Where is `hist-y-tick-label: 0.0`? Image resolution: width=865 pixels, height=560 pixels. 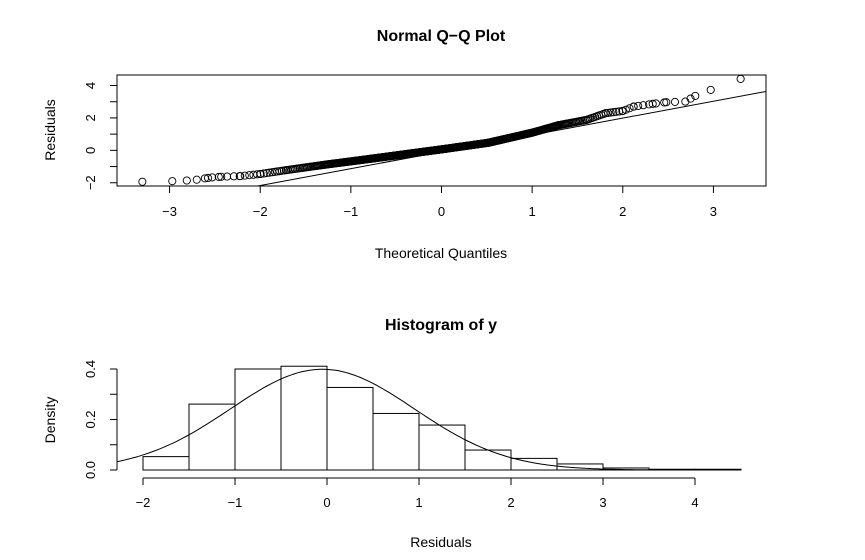
hist-y-tick-label: 0.0 is located at coordinates (90, 470).